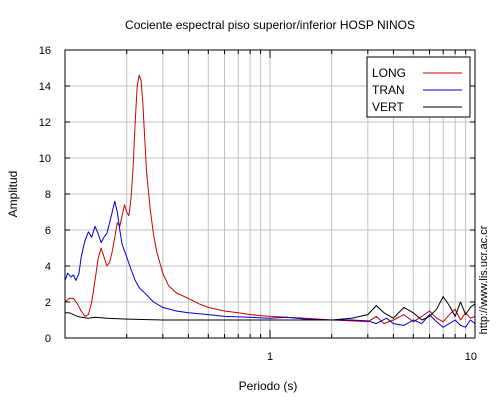 Image resolution: width=500 pixels, height=400 pixels. I want to click on watermark-url: http://www.lis.ucr.ac.cr, so click(484, 279).